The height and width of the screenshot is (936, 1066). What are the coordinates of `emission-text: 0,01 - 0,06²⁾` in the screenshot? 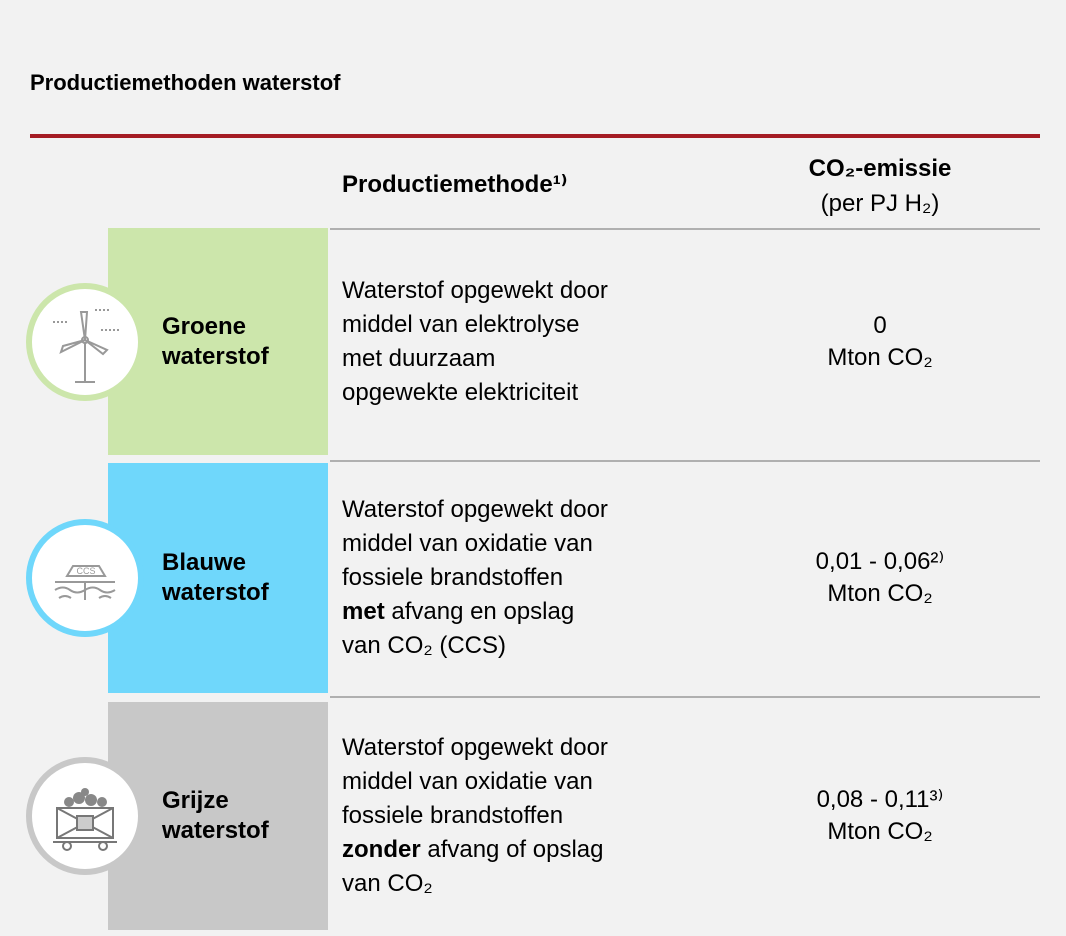 It's located at (880, 561).